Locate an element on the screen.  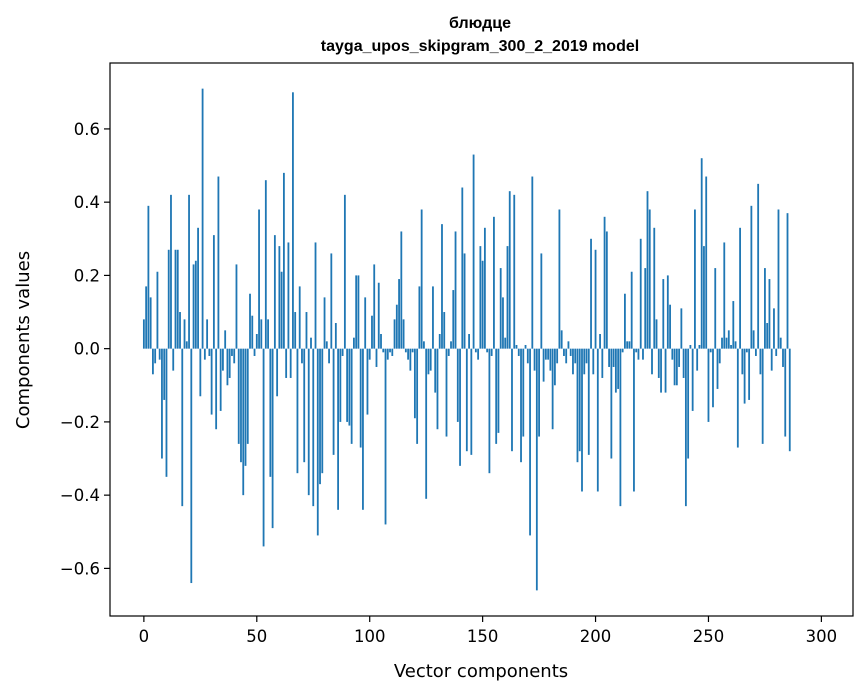
y-tick-label: 0.0 is located at coordinates (87, 349).